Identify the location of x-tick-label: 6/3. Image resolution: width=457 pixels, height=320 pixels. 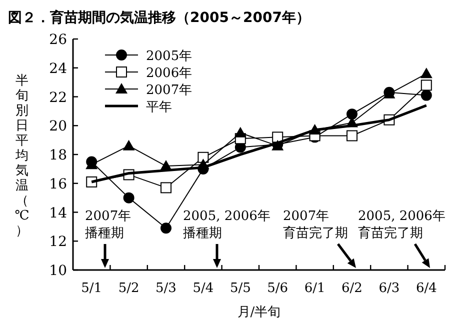
(389, 288).